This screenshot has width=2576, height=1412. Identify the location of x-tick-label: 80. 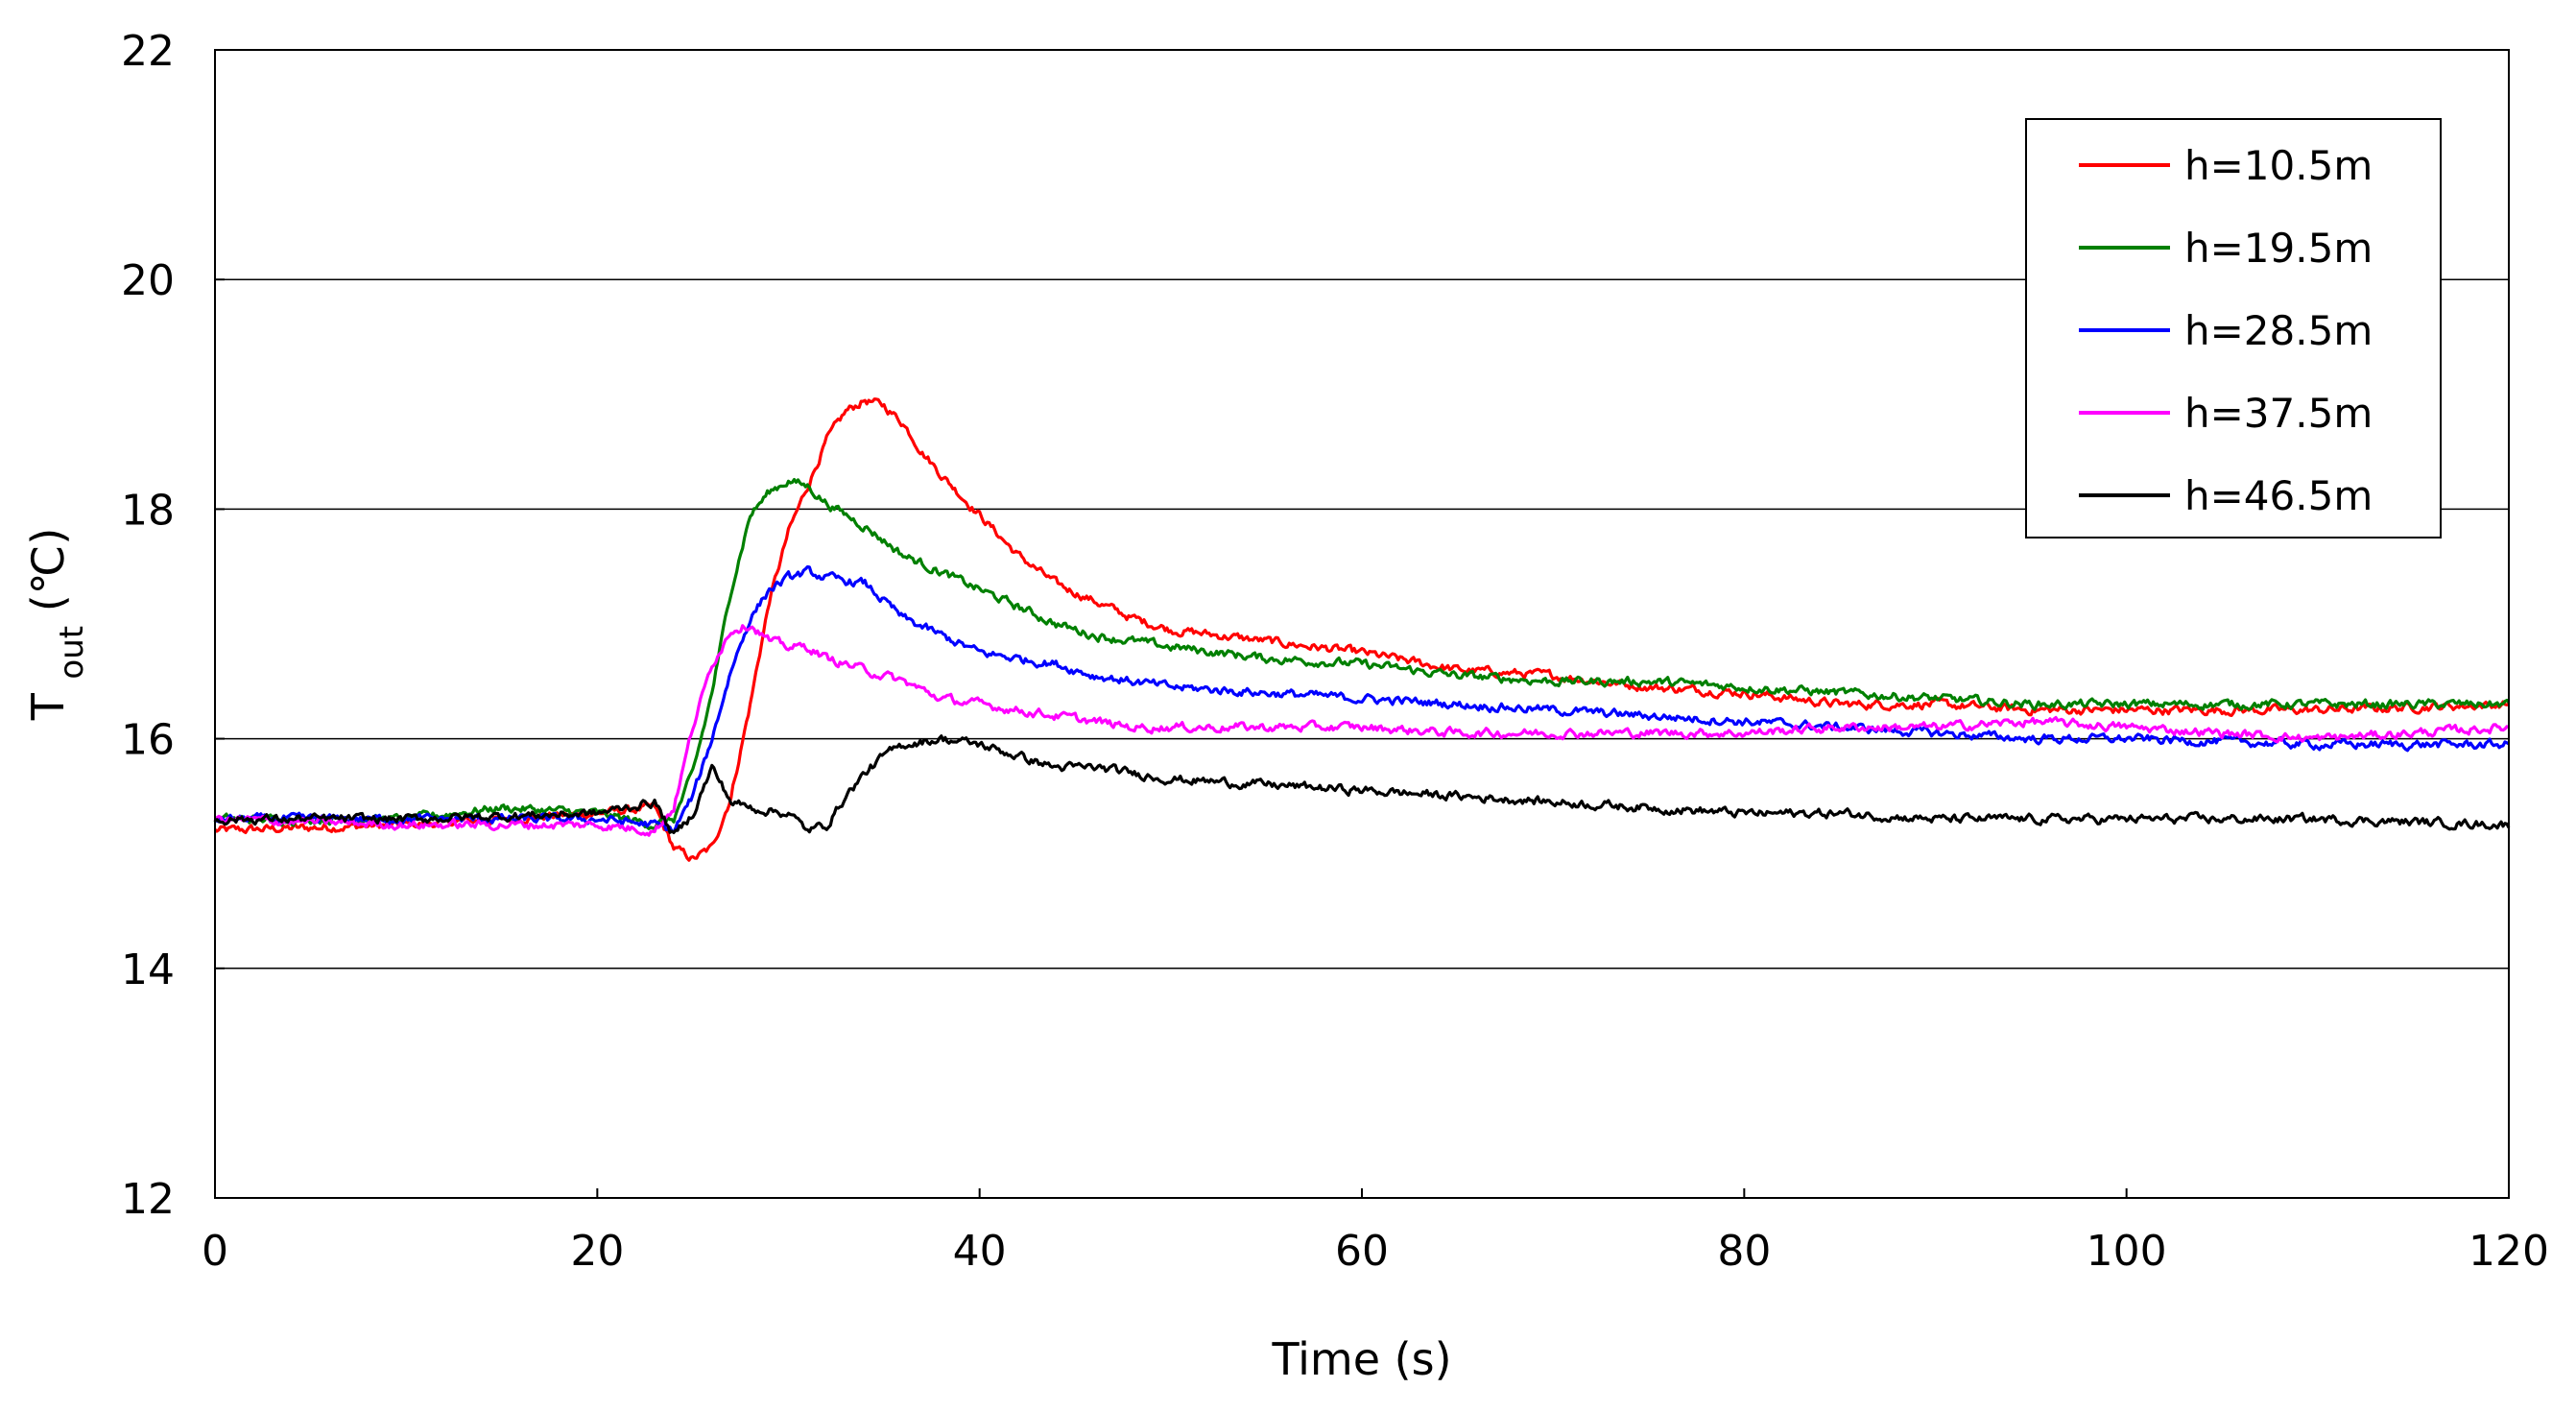
(1744, 1251).